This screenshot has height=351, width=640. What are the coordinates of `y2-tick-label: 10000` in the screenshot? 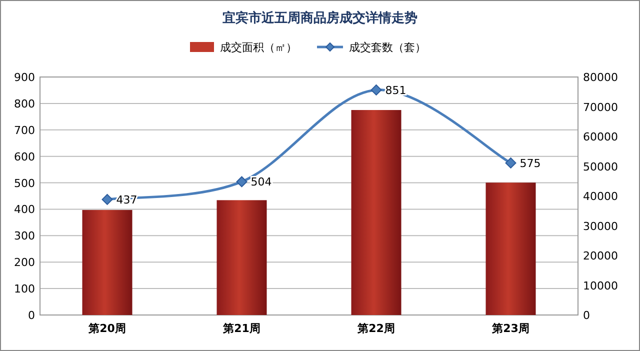 It's located at (600, 285).